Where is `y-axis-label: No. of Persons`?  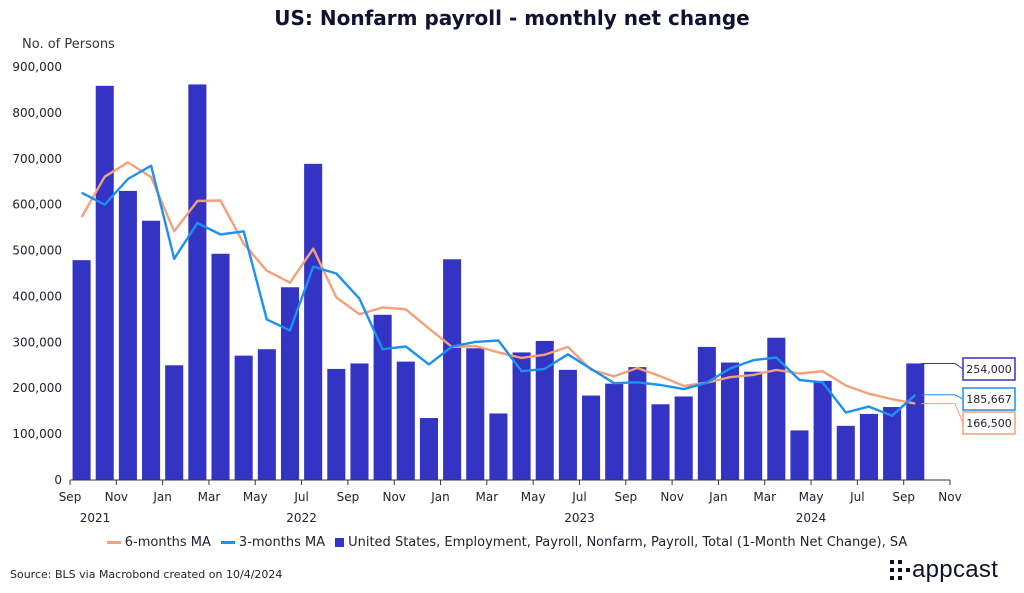
y-axis-label: No. of Persons is located at coordinates (68, 44).